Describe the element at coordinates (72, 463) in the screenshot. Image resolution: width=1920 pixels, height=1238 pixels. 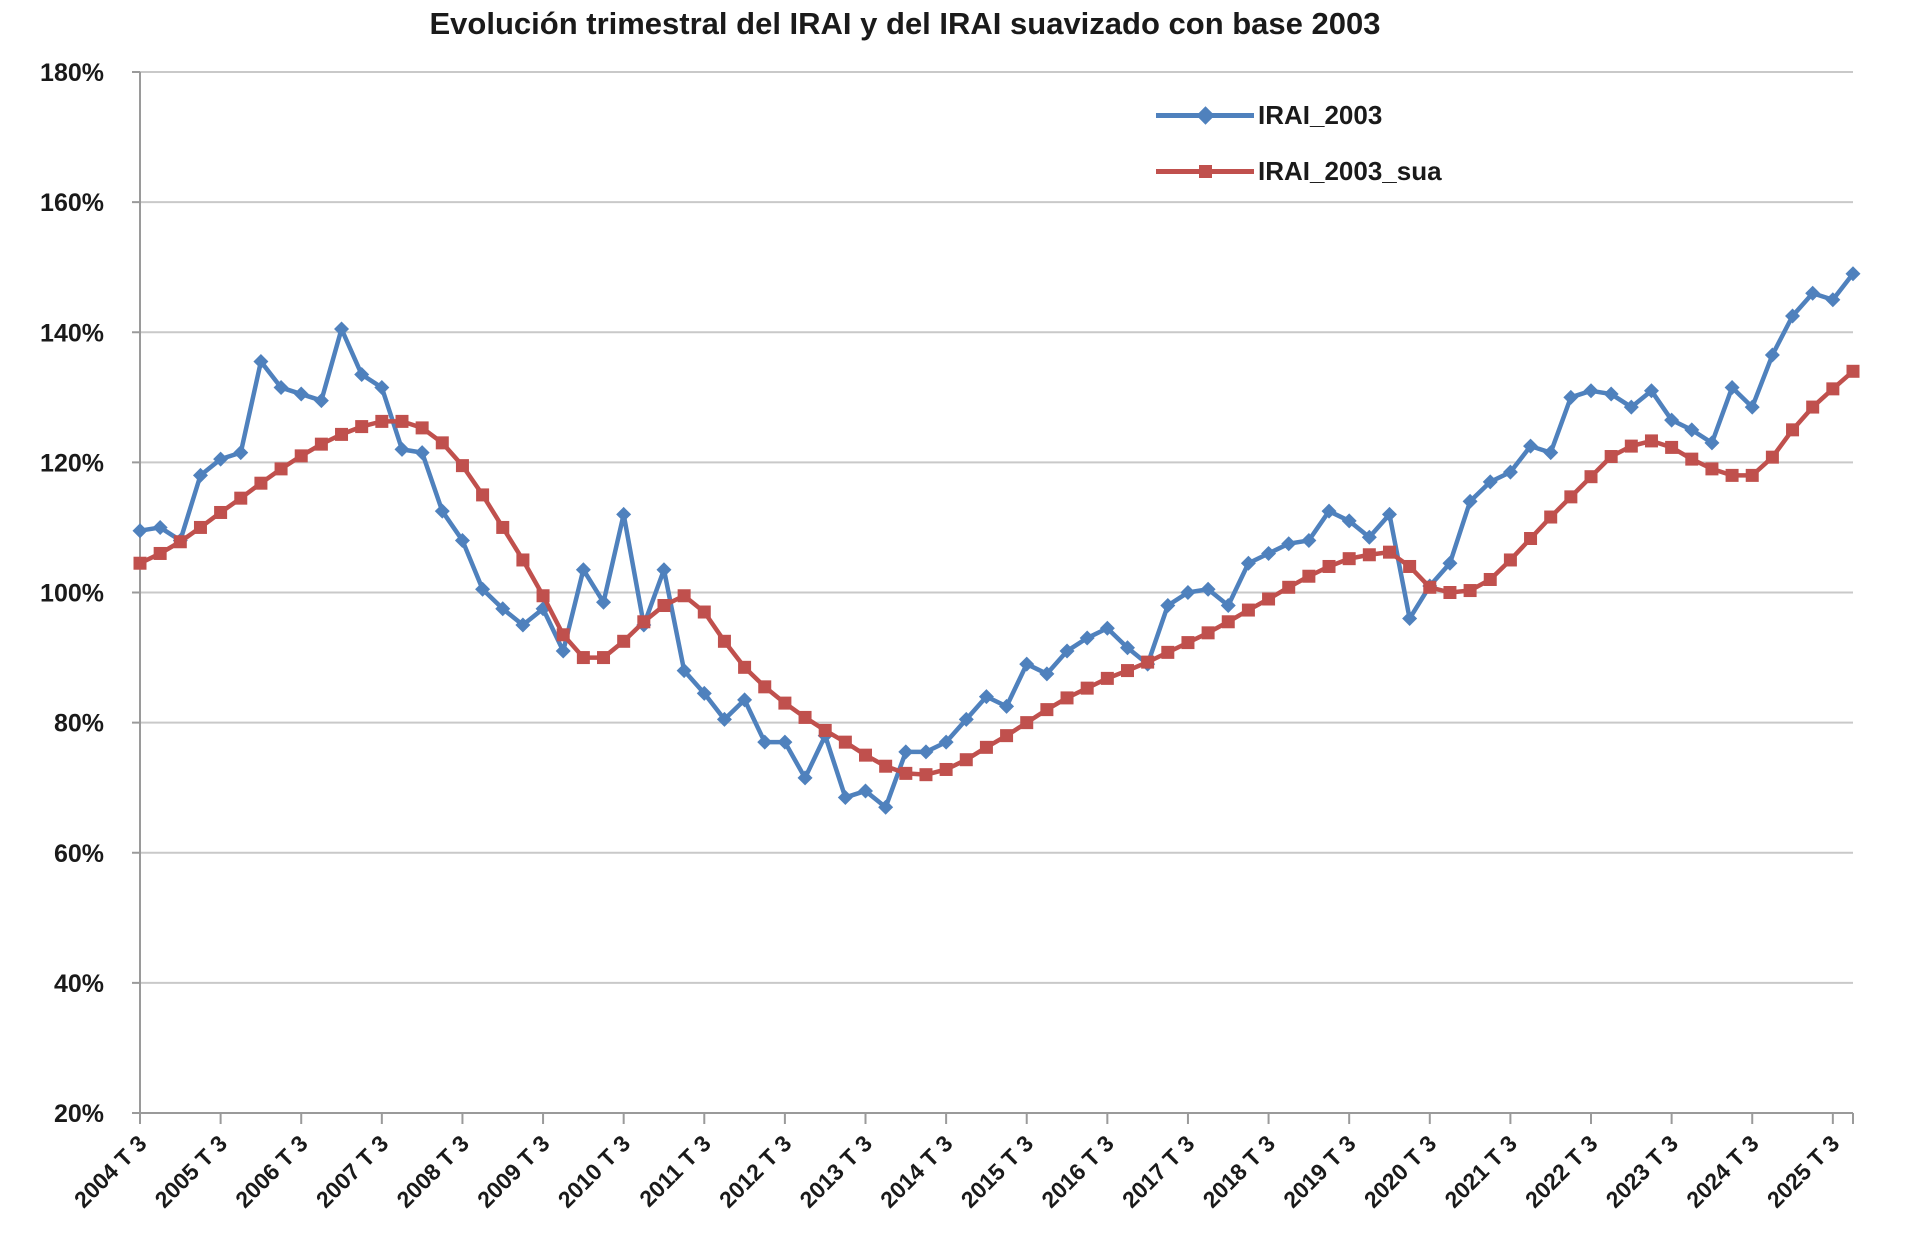
I see `y-axis-label: 120%` at that location.